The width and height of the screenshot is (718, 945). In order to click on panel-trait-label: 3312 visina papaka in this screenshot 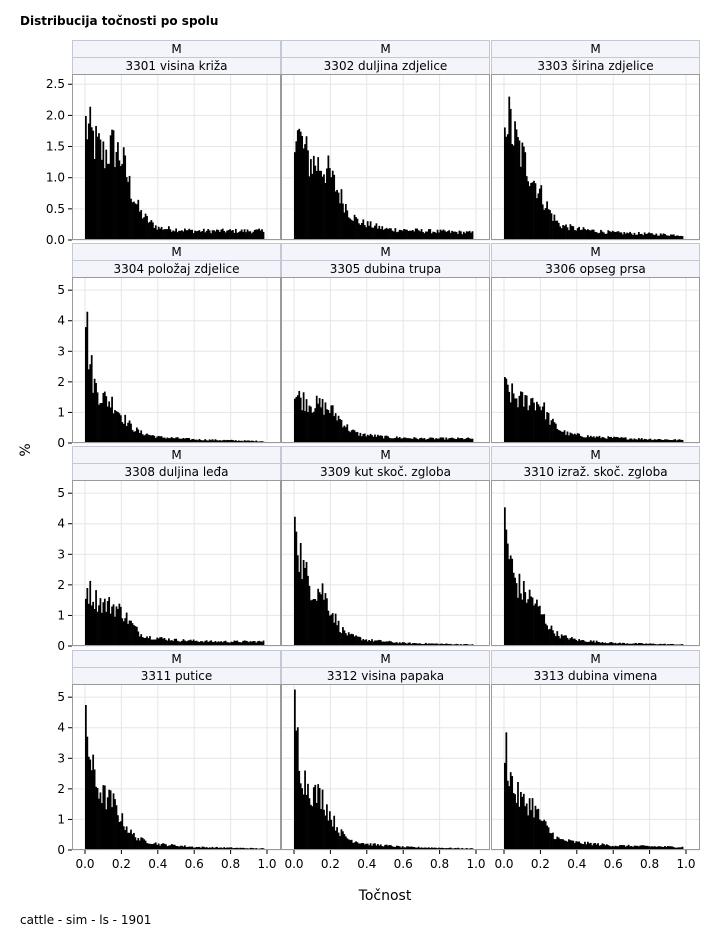, I will do `click(385, 676)`.